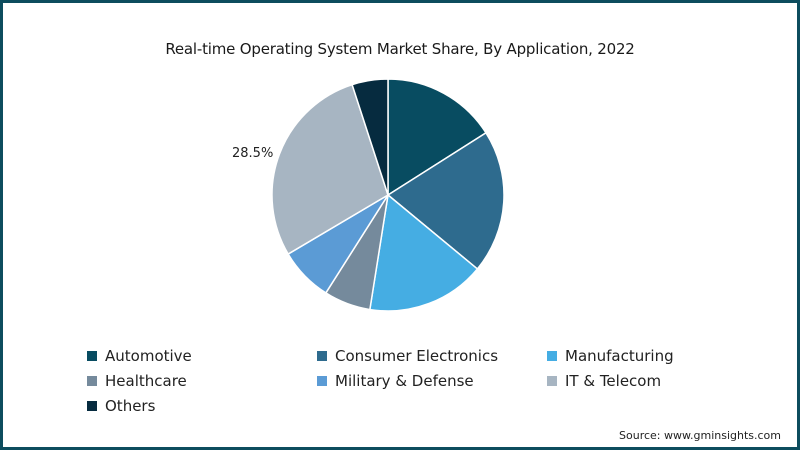 The width and height of the screenshot is (800, 450). I want to click on legend-item-manufacturing: Manufacturing, so click(610, 356).